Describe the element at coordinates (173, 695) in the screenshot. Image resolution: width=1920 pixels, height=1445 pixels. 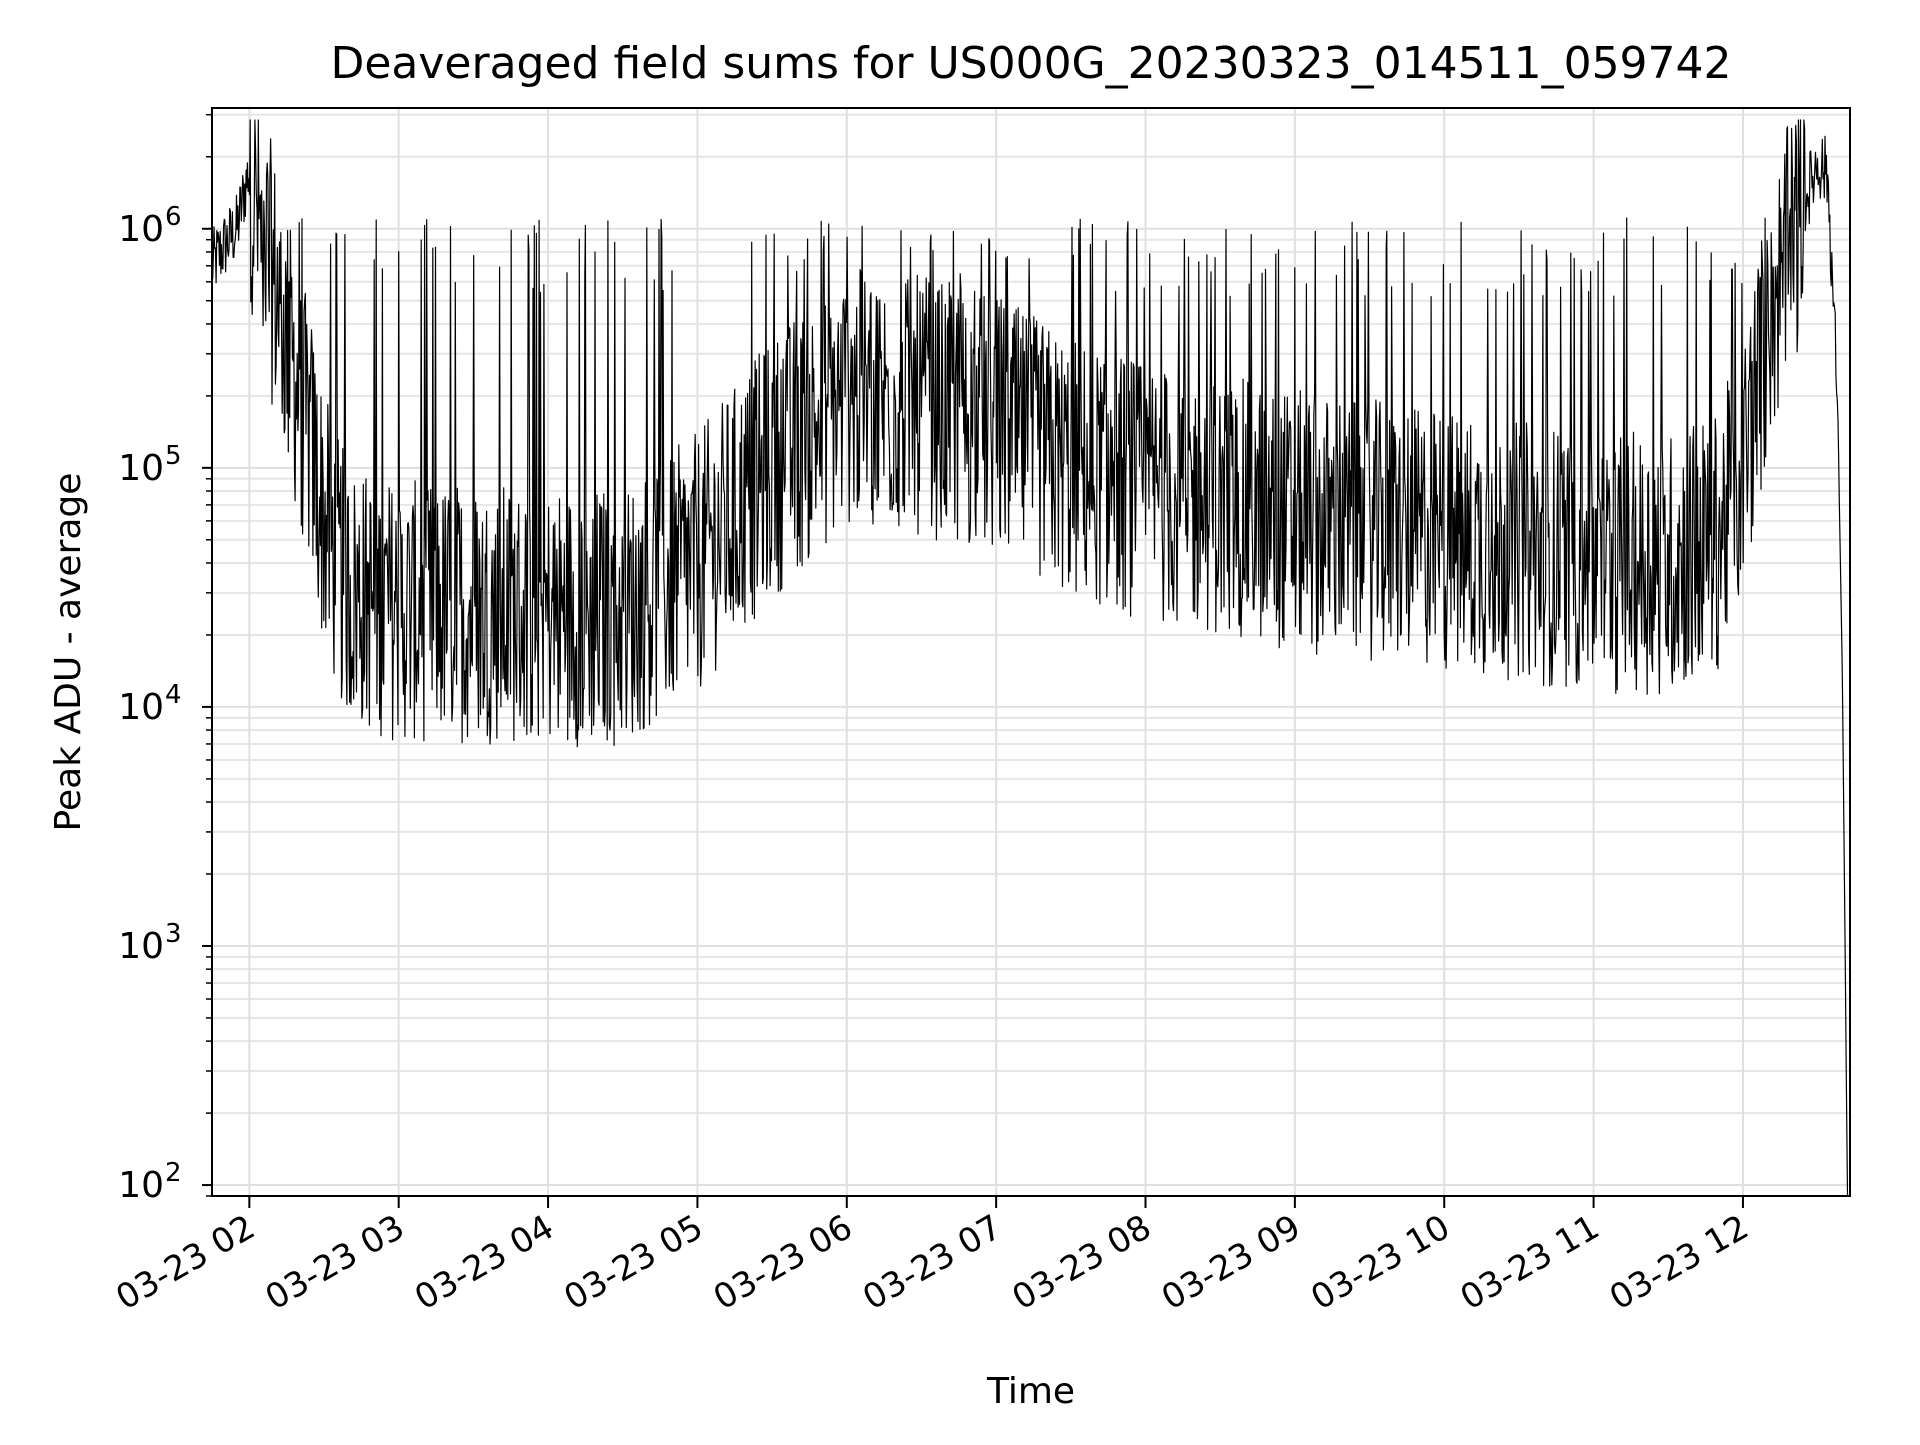
I see `y-tick-exponent: 4` at that location.